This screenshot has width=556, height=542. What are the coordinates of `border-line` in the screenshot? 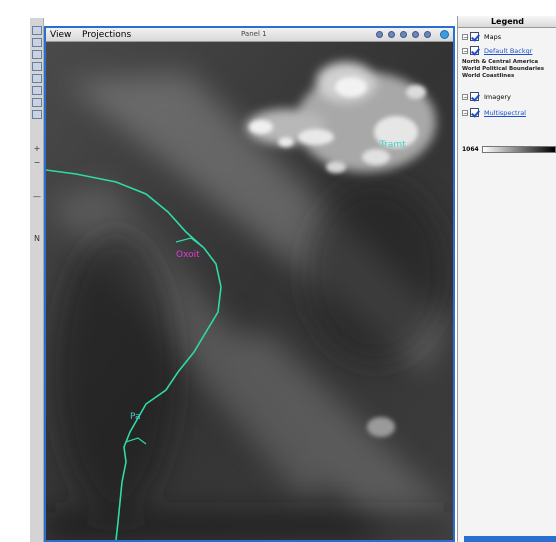 It's located at (136, 441).